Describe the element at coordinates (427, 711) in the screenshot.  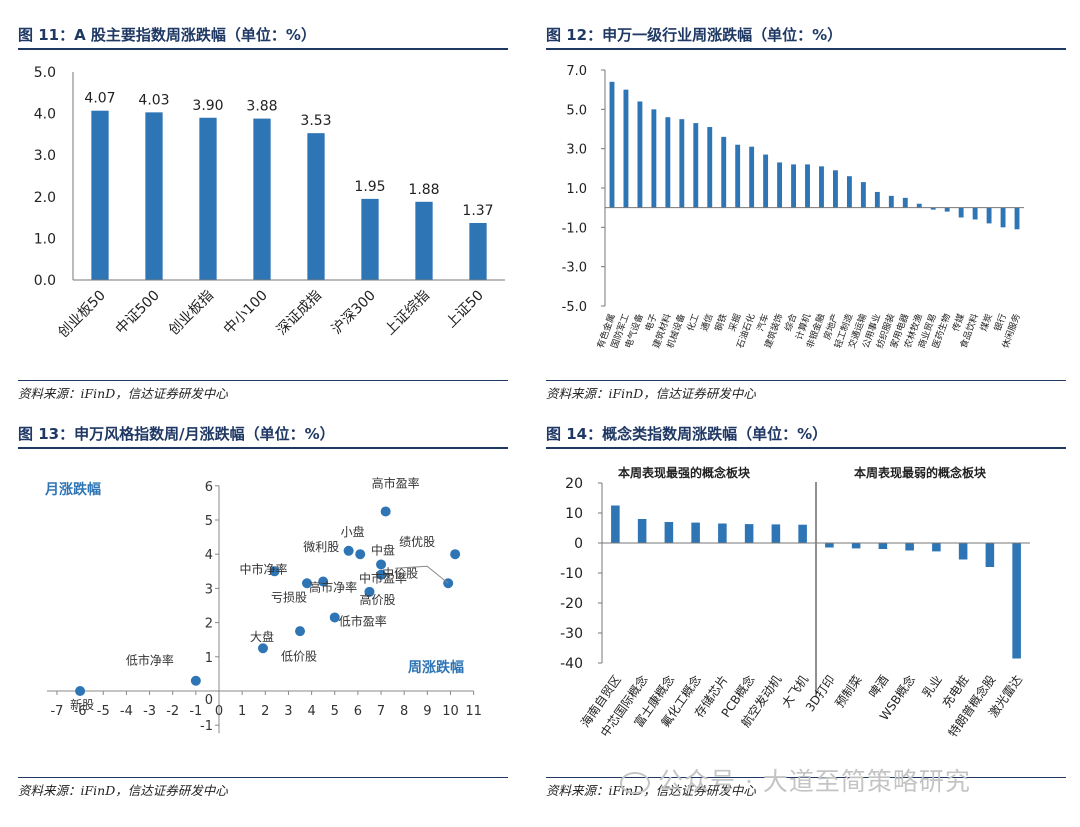
I see `x-tick-label: 9` at that location.